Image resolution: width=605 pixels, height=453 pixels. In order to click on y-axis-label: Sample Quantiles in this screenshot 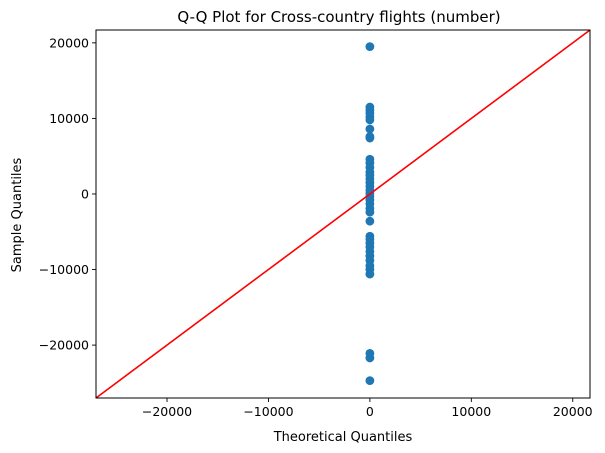, I will do `click(17, 214)`.